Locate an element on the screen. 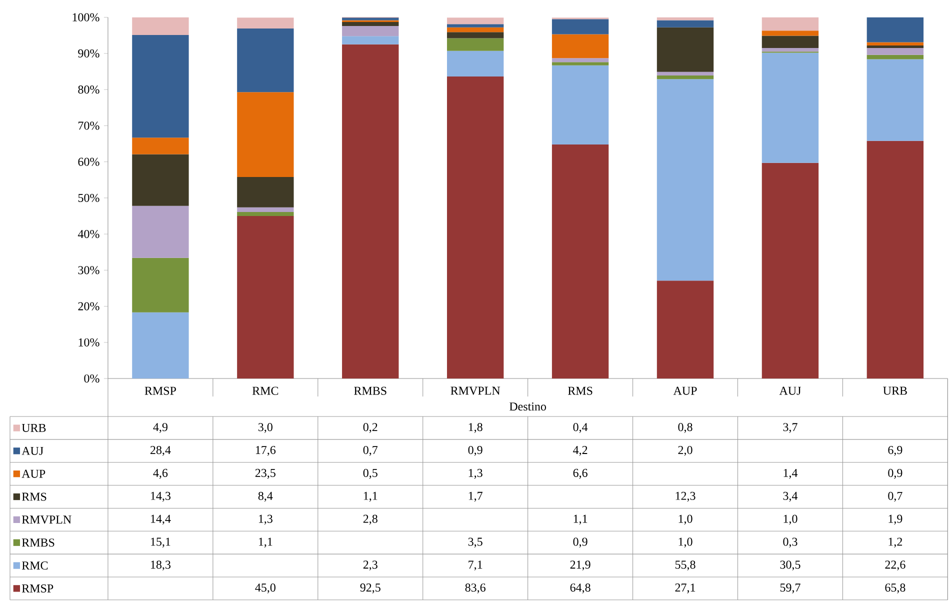 Image resolution: width=951 pixels, height=603 pixels. data-label: 1,4 is located at coordinates (791, 474).